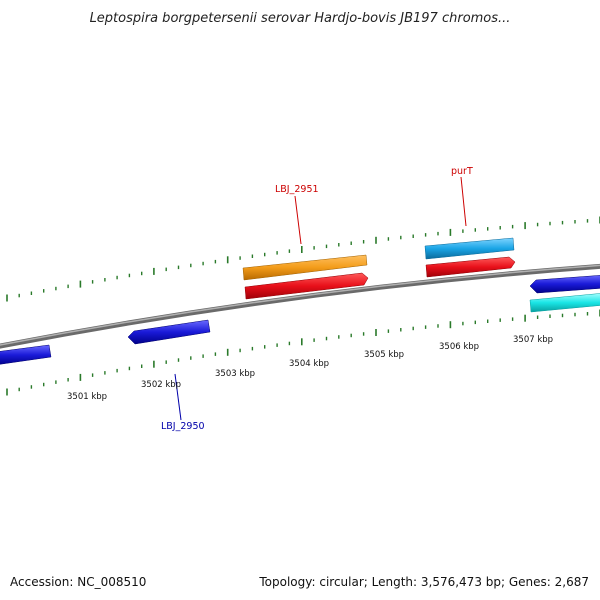  I want to click on kbp-label-3502: 3502 kbp, so click(161, 385).